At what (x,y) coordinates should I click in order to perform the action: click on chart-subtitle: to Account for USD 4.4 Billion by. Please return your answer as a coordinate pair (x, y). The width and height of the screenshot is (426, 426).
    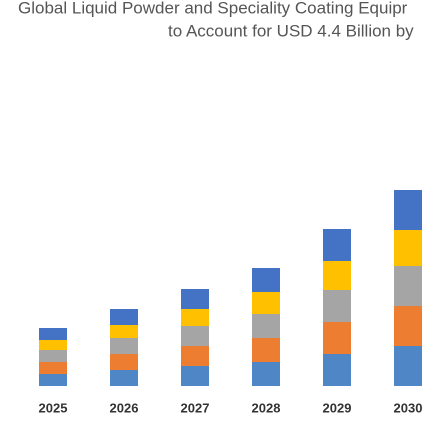
    Looking at the image, I should click on (291, 30).